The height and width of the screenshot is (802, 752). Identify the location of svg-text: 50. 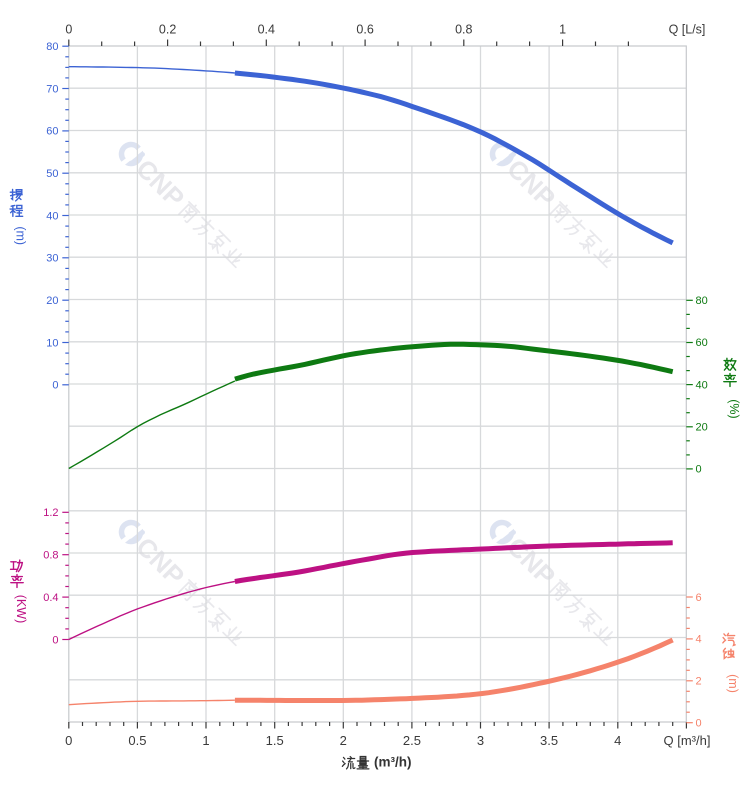
(52, 174).